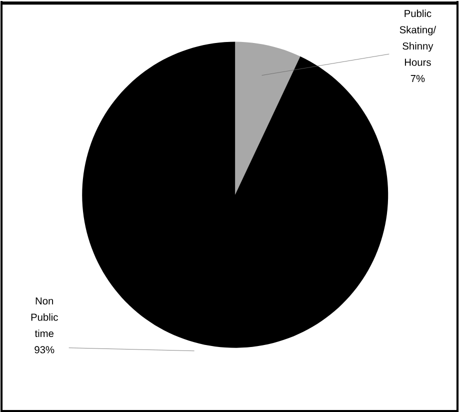 The width and height of the screenshot is (459, 412). I want to click on data-label: 7%, so click(417, 78).